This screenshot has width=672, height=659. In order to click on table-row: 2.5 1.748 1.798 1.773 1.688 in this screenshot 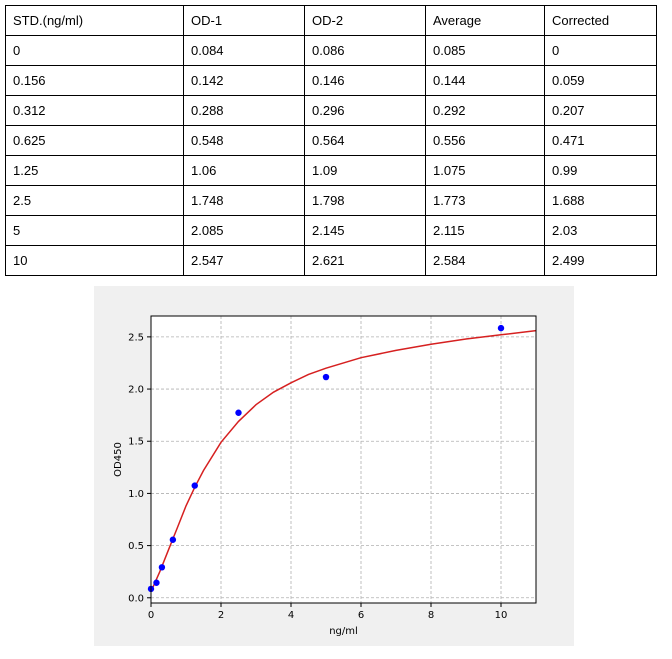, I will do `click(331, 200)`.